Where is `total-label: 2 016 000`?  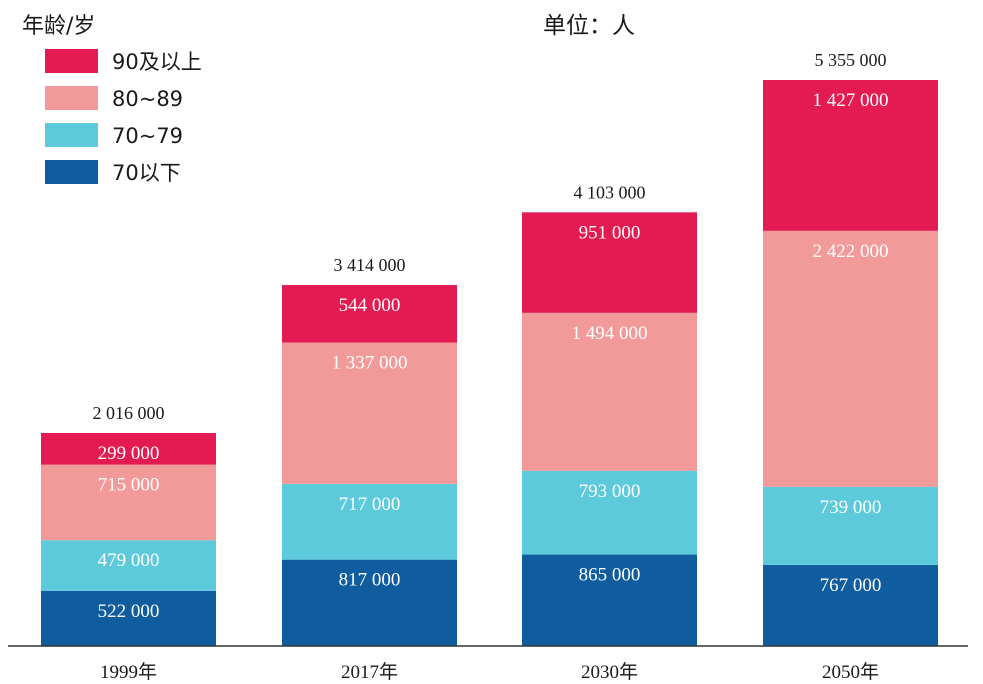 total-label: 2 016 000 is located at coordinates (129, 413).